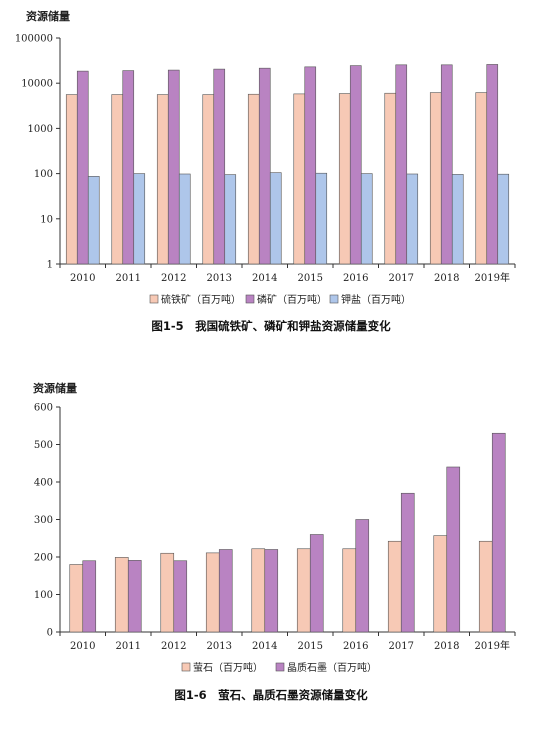  What do you see at coordinates (201, 299) in the screenshot?
I see `legend-label: 硫铁矿（百万吨）` at bounding box center [201, 299].